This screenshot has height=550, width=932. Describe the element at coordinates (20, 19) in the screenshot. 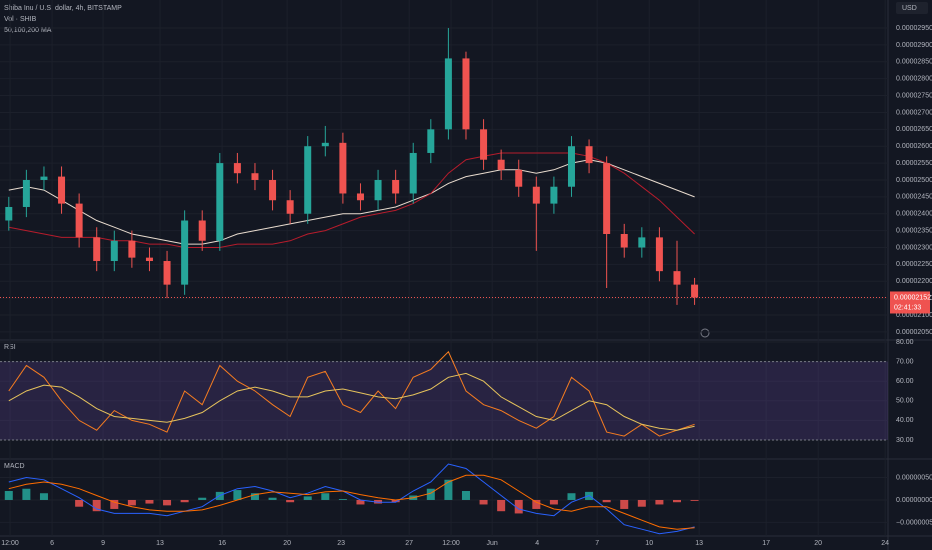

I see `volume-label: Vol · SHIB` at that location.